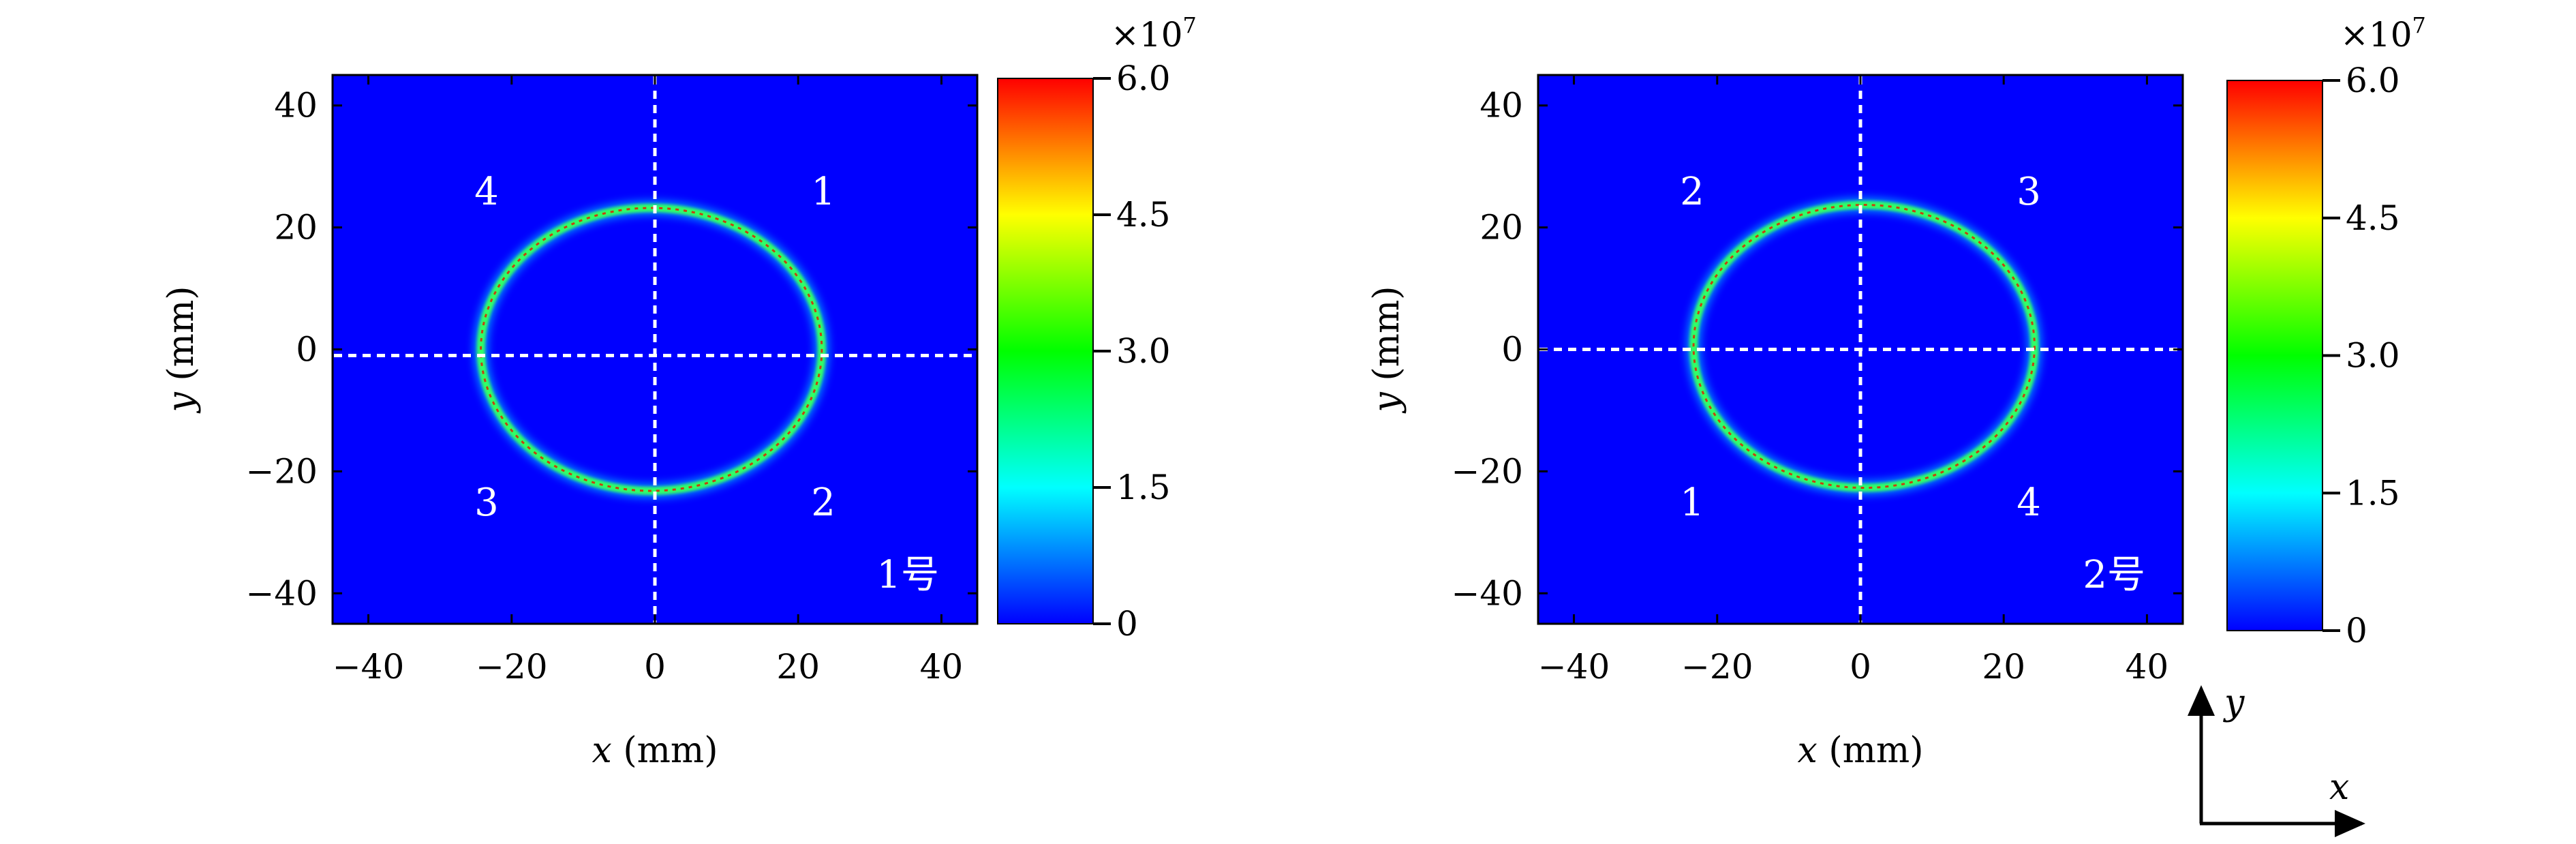 The image size is (2576, 844). Describe the element at coordinates (907, 575) in the screenshot. I see `panel-tag: 1号` at that location.